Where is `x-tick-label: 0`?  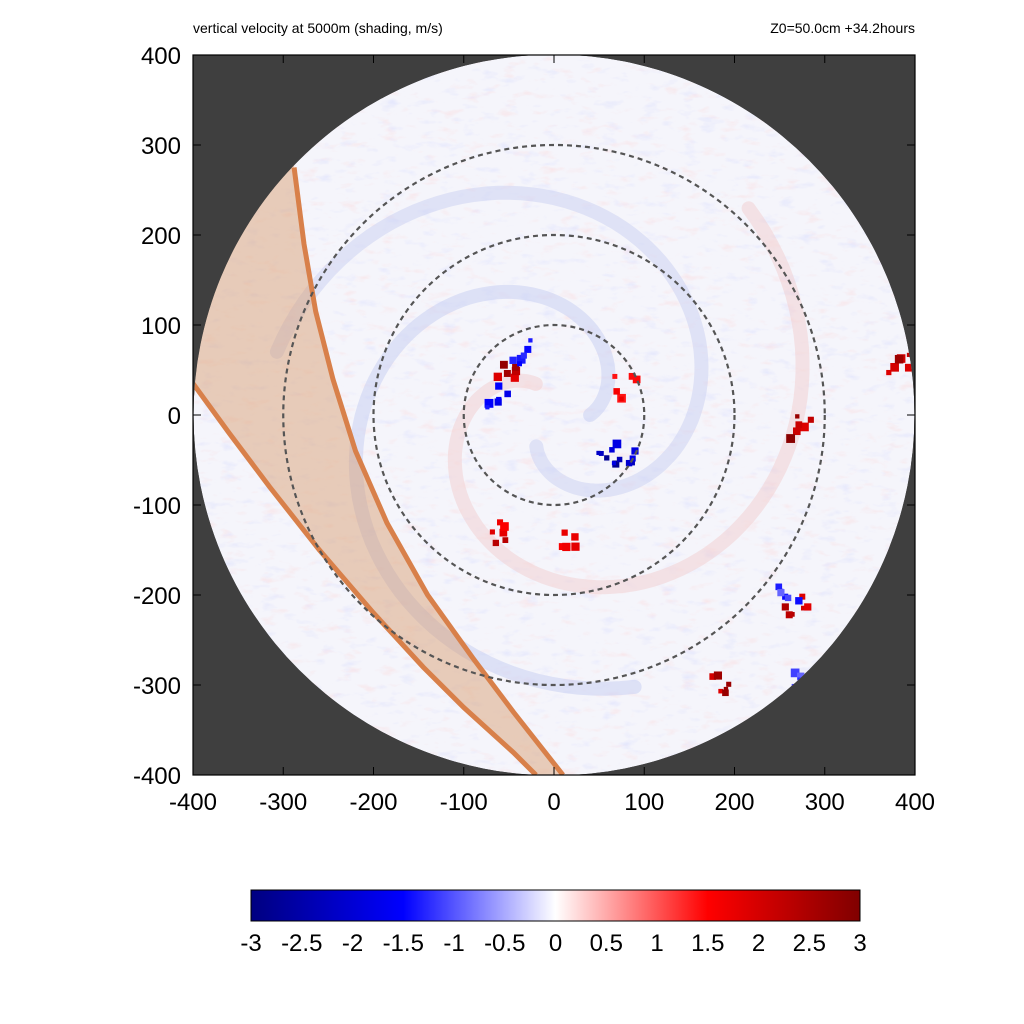
x-tick-label: 0 is located at coordinates (553, 802).